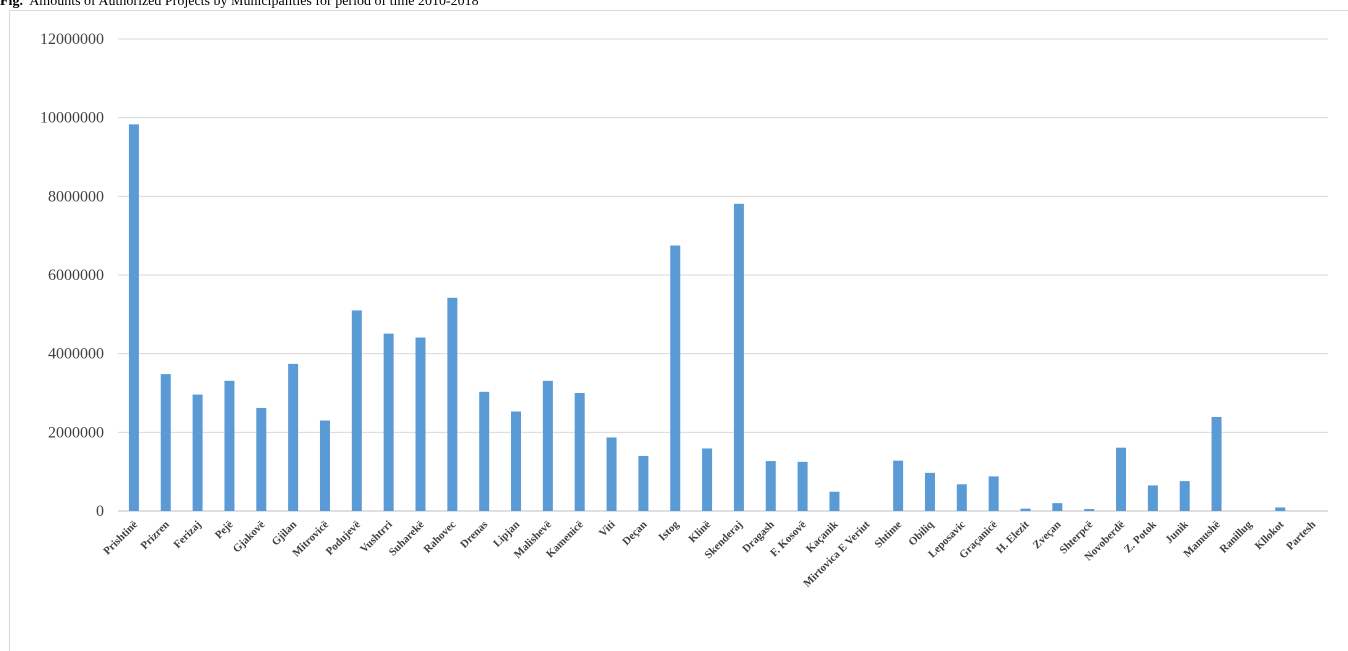  Describe the element at coordinates (700, 532) in the screenshot. I see `x-tick-label: Klinë` at that location.